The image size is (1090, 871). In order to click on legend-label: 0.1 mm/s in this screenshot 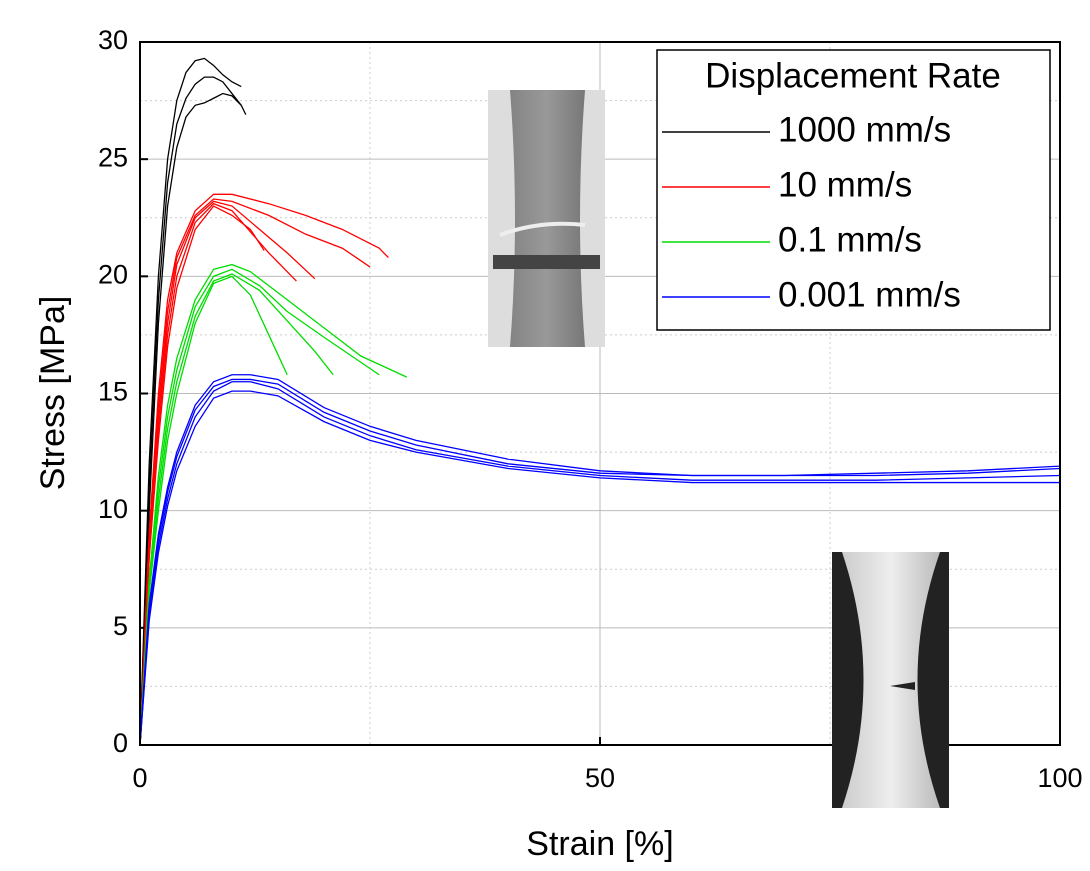, I will do `click(850, 239)`.